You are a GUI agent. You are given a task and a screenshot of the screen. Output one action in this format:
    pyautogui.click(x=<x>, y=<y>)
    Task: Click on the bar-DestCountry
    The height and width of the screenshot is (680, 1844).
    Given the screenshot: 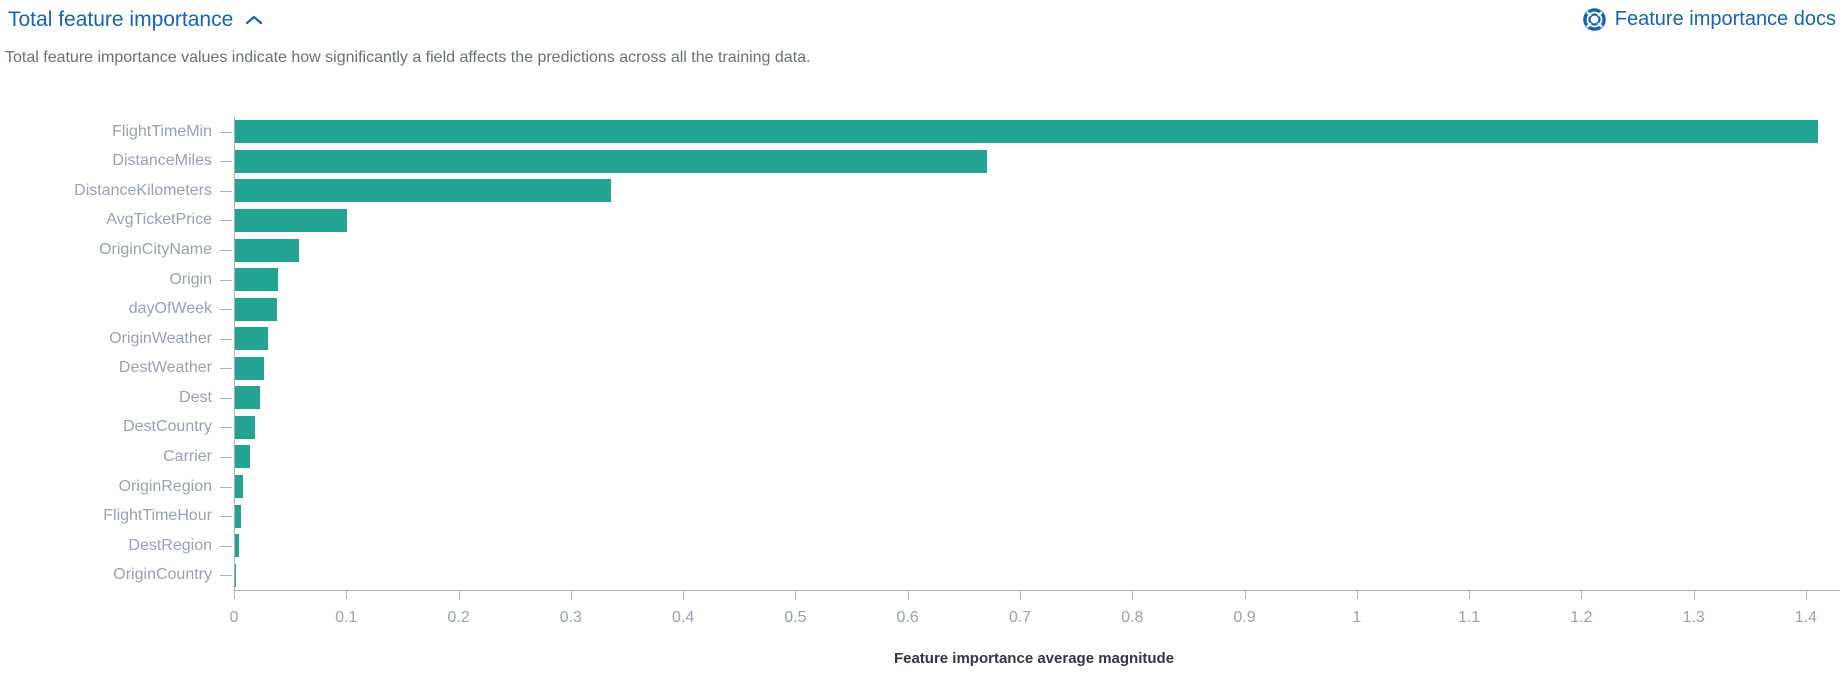 What is the action you would take?
    pyautogui.click(x=245, y=427)
    